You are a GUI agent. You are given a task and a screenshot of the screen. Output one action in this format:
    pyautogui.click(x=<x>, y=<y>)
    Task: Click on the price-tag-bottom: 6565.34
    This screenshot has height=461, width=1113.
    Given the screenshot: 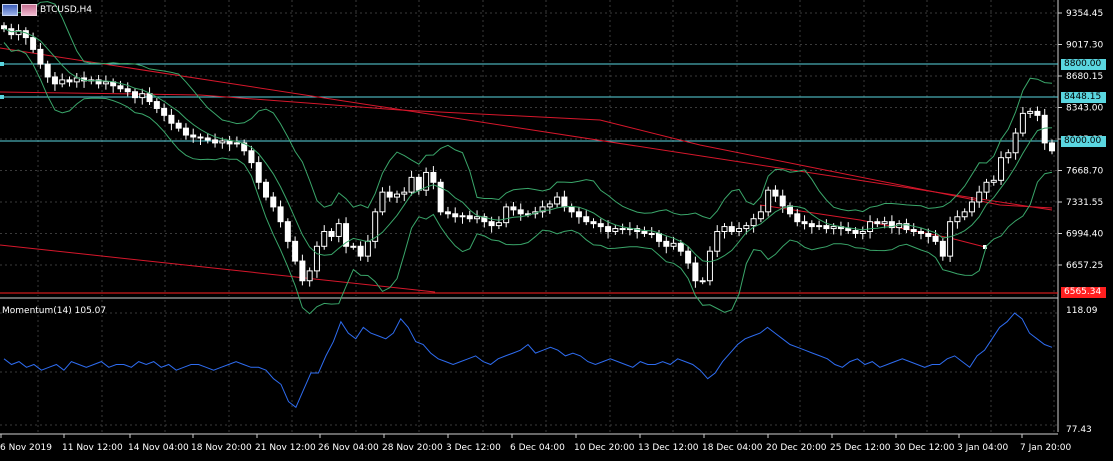 What is the action you would take?
    pyautogui.click(x=1083, y=292)
    